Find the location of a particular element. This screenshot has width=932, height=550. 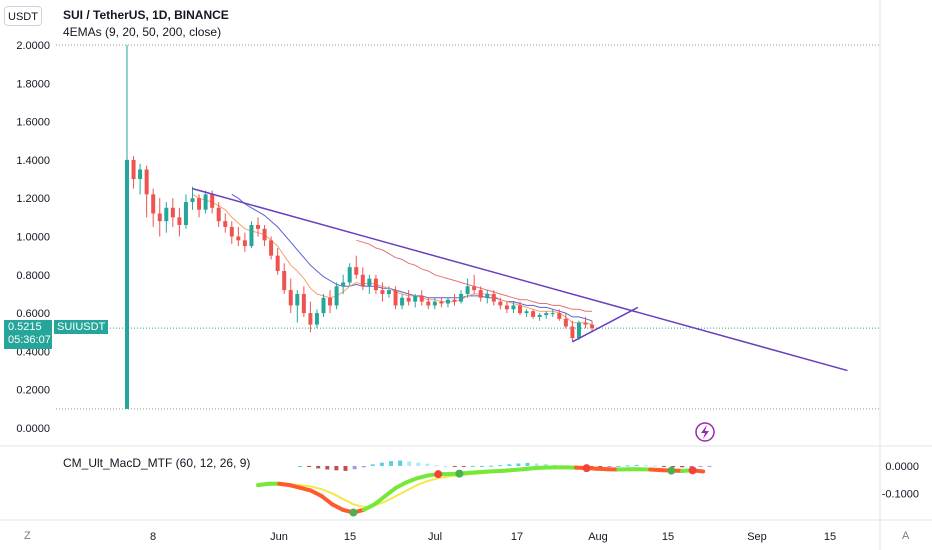

price-tick-label: 0.0000 is located at coordinates (33, 429).